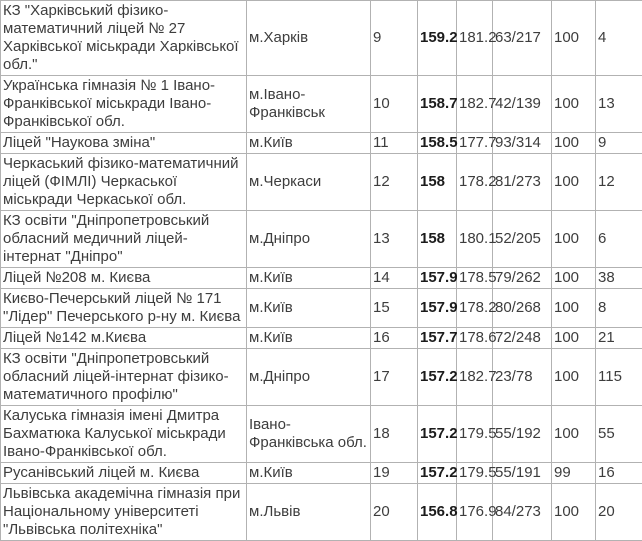 This screenshot has height=541, width=642. What do you see at coordinates (522, 104) in the screenshot?
I see `ratio-cell: 42/139` at bounding box center [522, 104].